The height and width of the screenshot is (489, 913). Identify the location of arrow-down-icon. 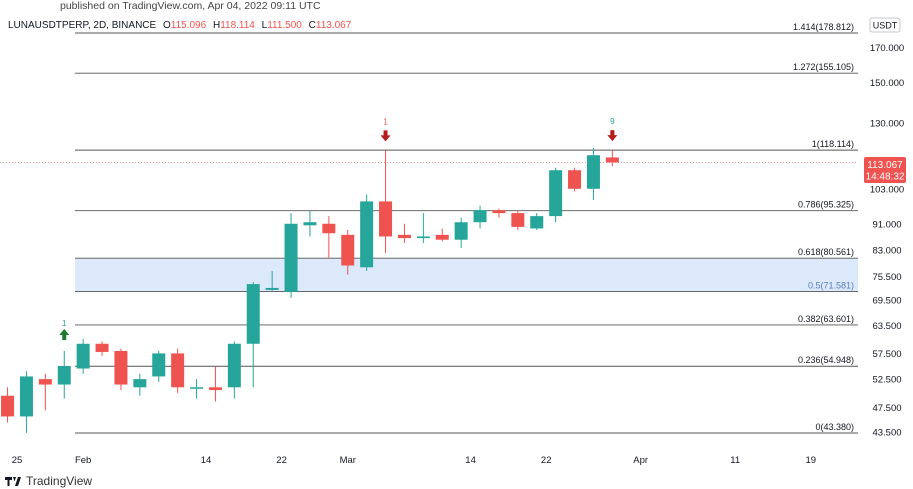
(385, 136).